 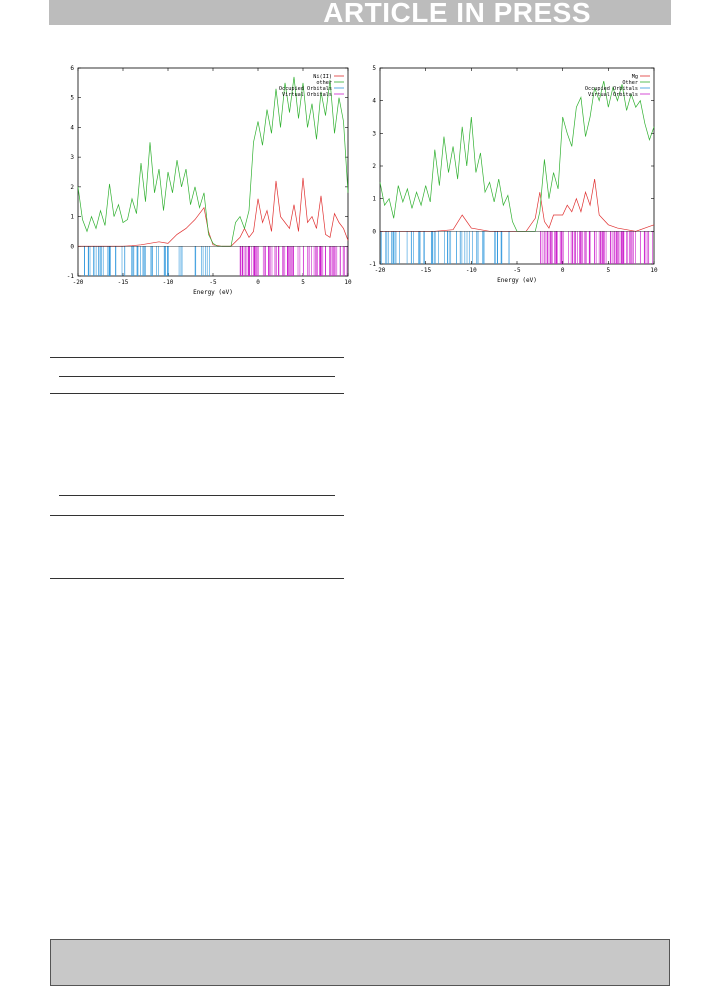 I want to click on table-rule-mid, so click(x=197, y=515).